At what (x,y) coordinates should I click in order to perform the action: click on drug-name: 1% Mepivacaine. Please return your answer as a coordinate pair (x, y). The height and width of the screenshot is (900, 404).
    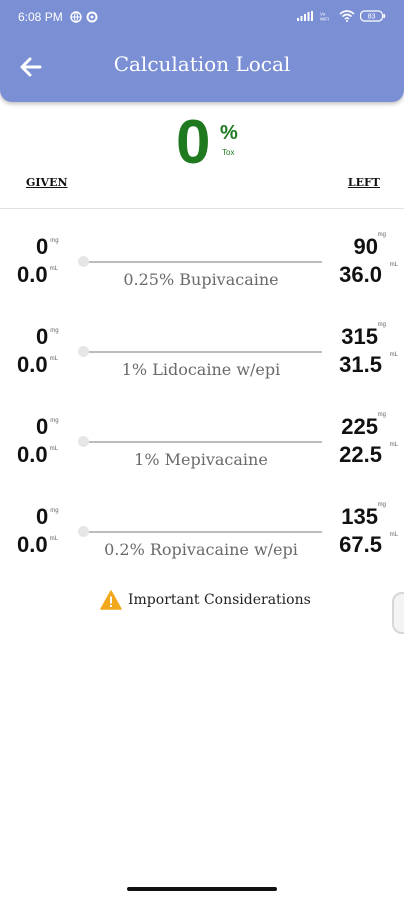
    Looking at the image, I should click on (201, 459).